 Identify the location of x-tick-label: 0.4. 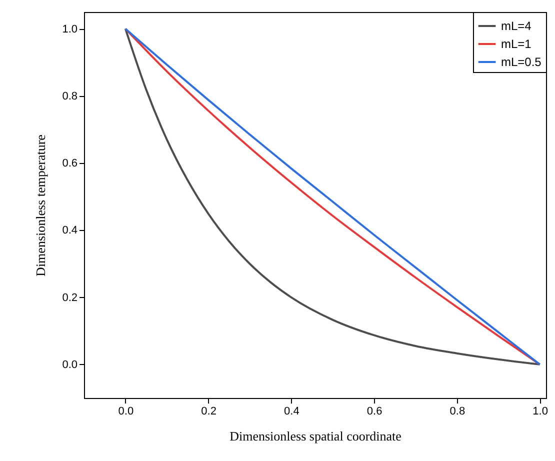
(292, 412).